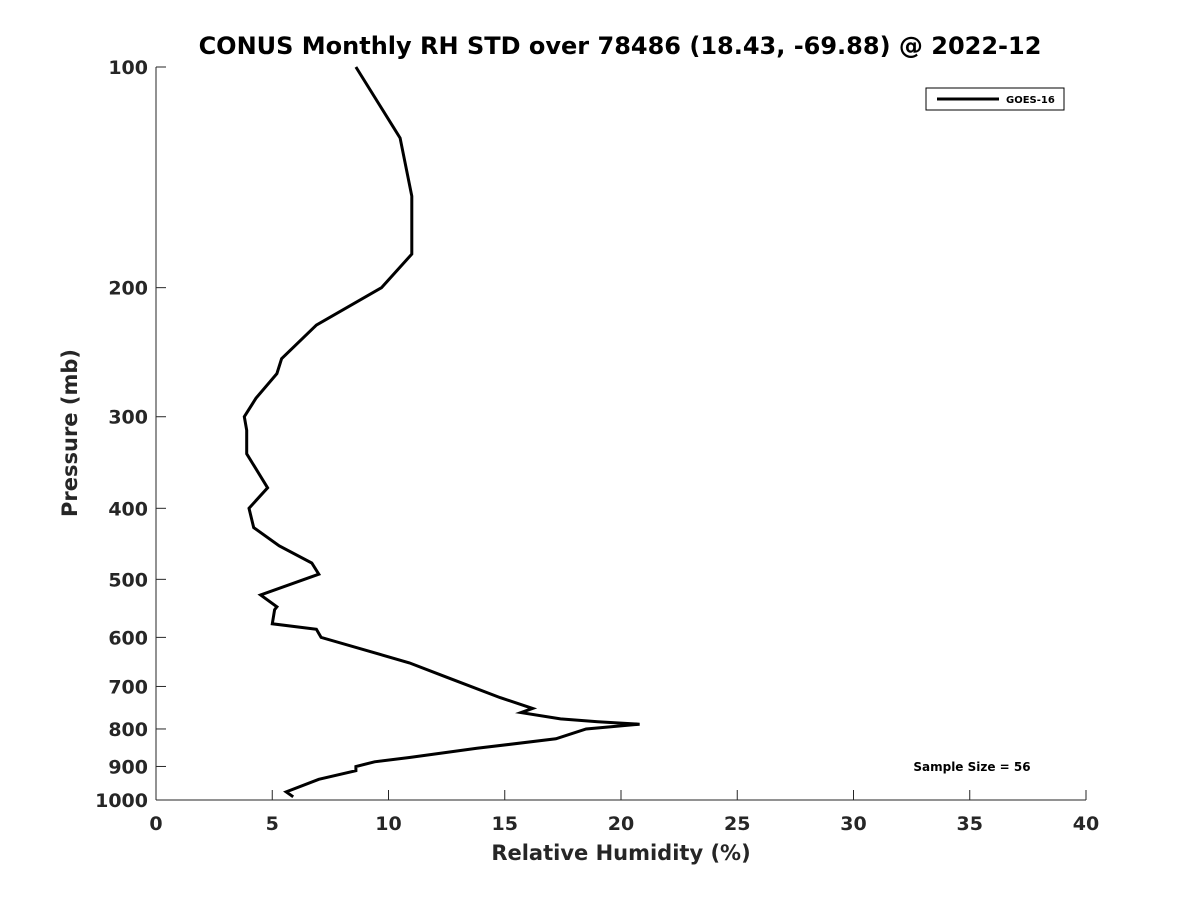  Describe the element at coordinates (130, 434) in the screenshot. I see `y-axis-ticks: 100 200 300 400 500 600 700 800 900 1000` at that location.